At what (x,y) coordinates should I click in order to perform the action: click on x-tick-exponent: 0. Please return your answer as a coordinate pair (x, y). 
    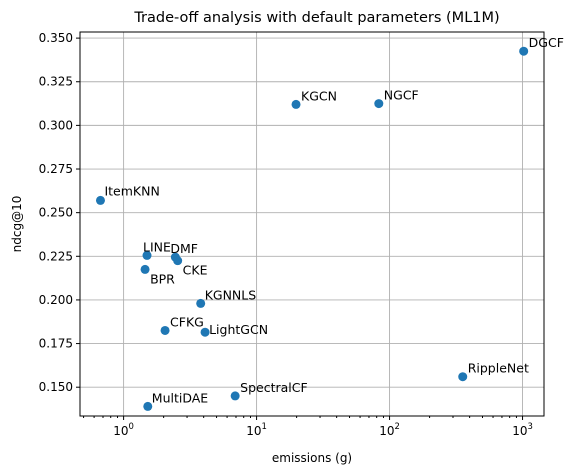
    Looking at the image, I should click on (131, 427).